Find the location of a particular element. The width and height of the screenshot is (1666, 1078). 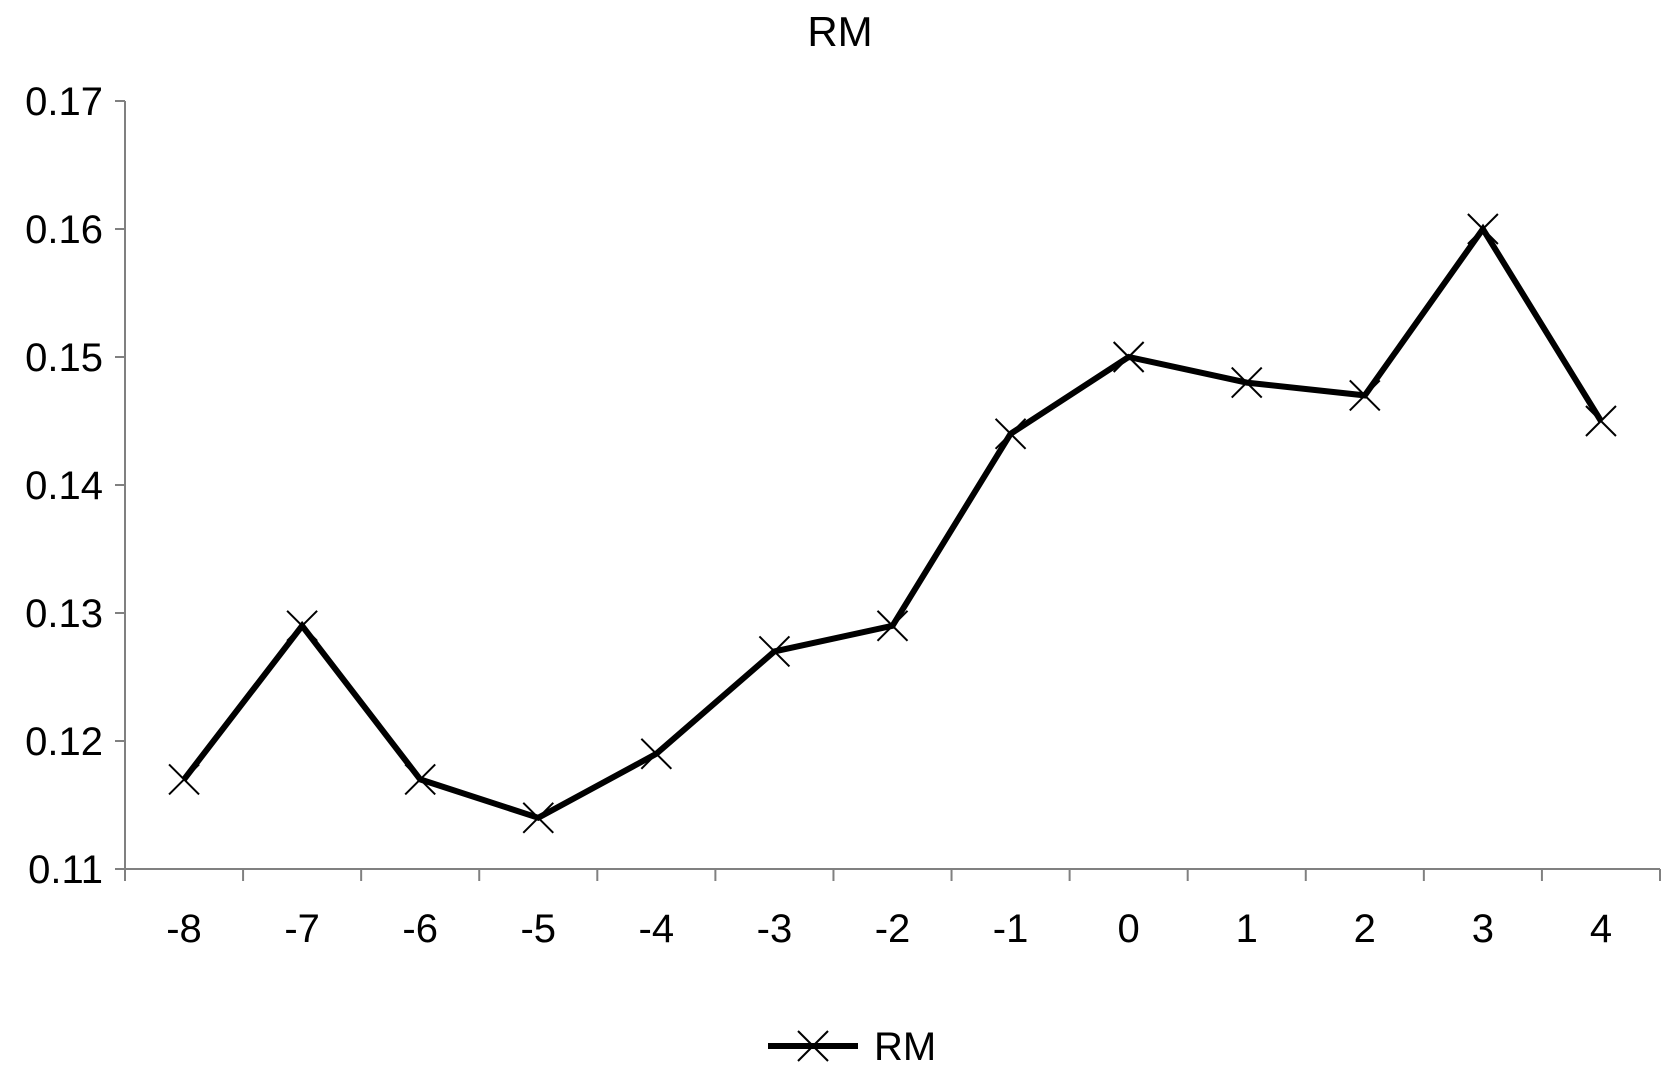

x-tick-label: 1 is located at coordinates (1247, 929).